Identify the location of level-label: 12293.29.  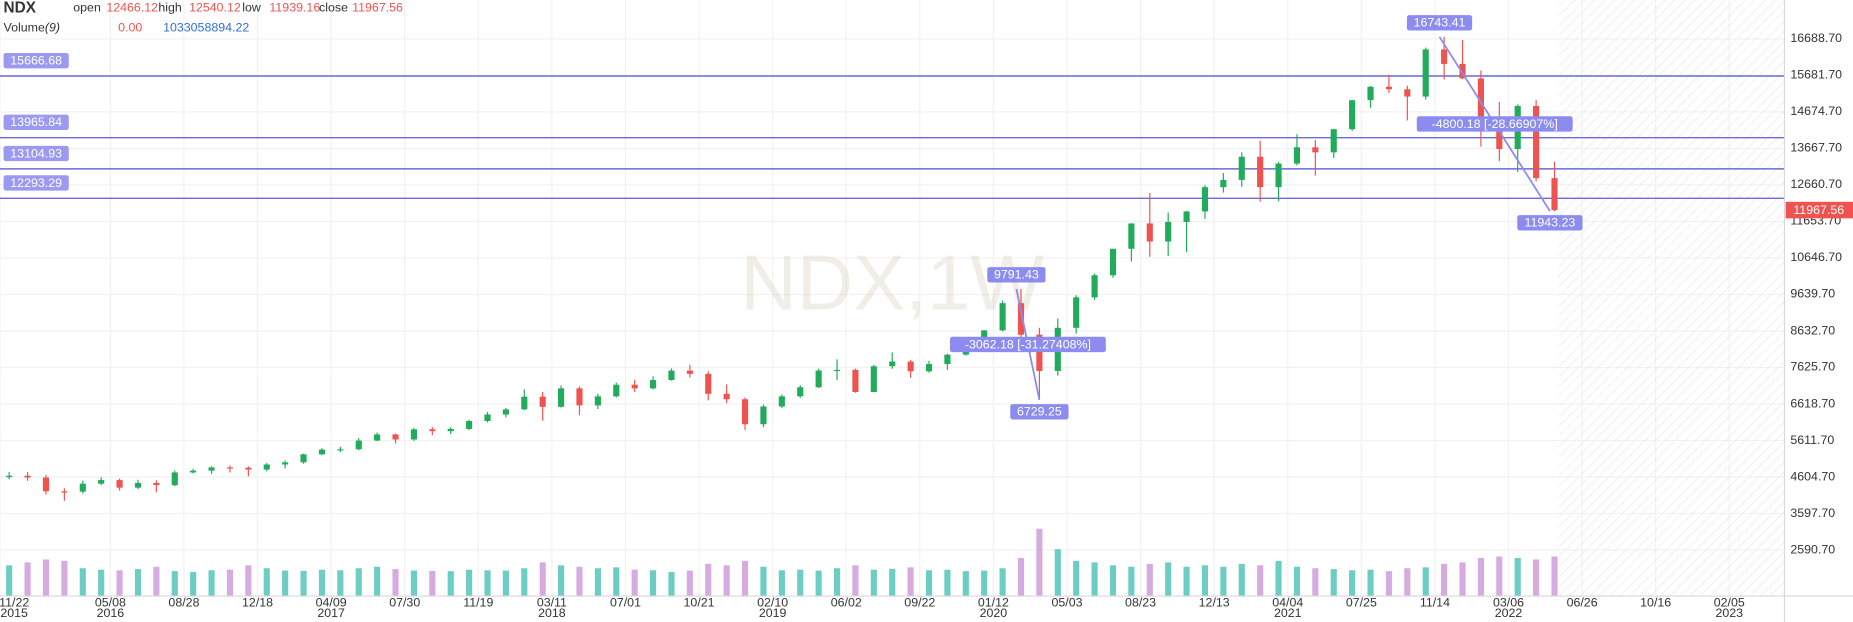
(36, 183).